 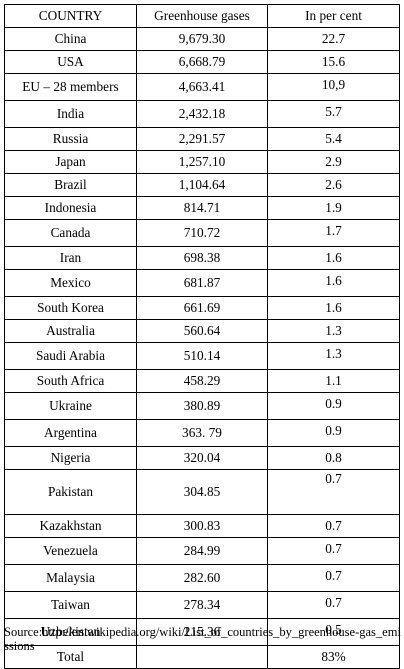 What do you see at coordinates (70, 162) in the screenshot?
I see `country-cell: Japan` at bounding box center [70, 162].